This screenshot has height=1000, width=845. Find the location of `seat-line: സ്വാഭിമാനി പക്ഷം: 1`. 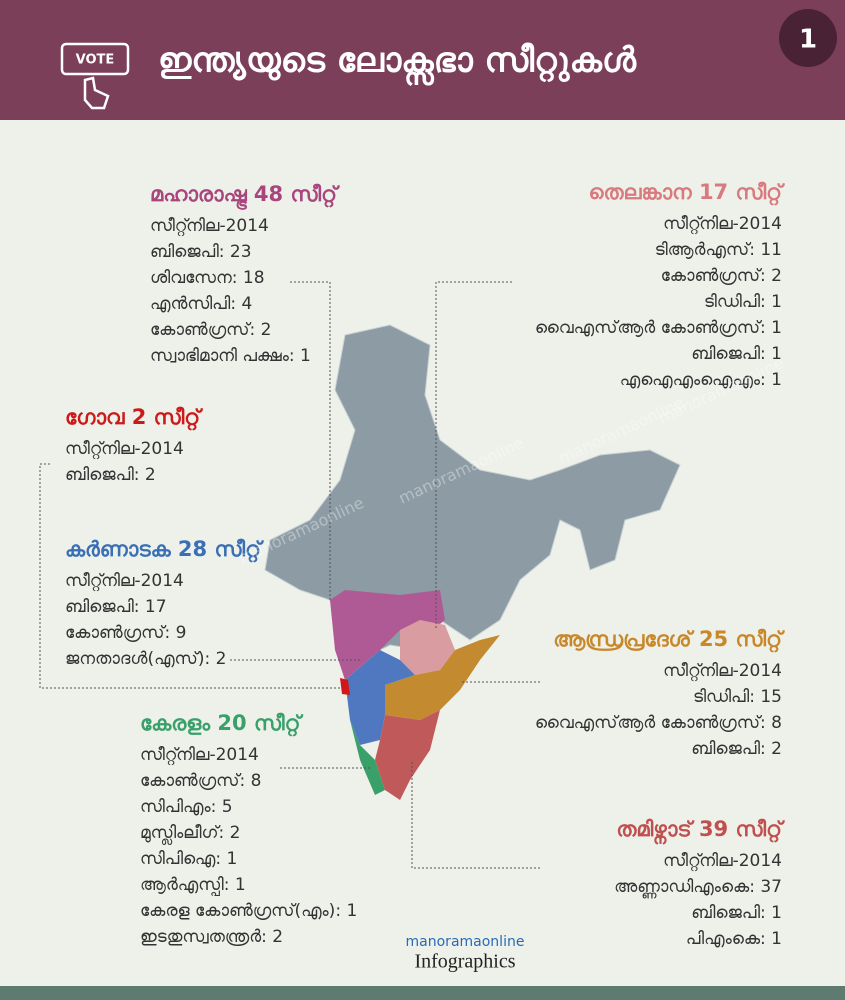

seat-line: സ്വാഭിമാനി പക്ഷം: 1 is located at coordinates (230, 356).